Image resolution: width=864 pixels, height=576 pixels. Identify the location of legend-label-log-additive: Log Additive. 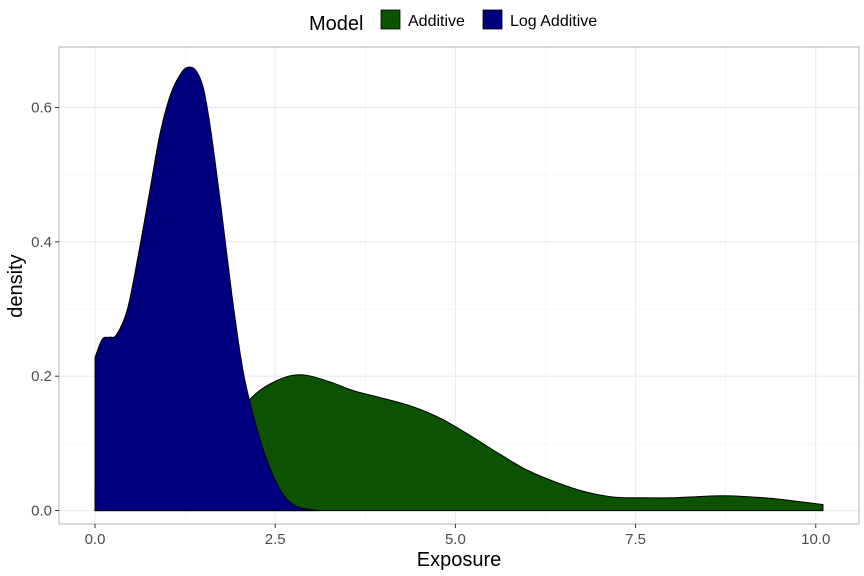
(553, 21).